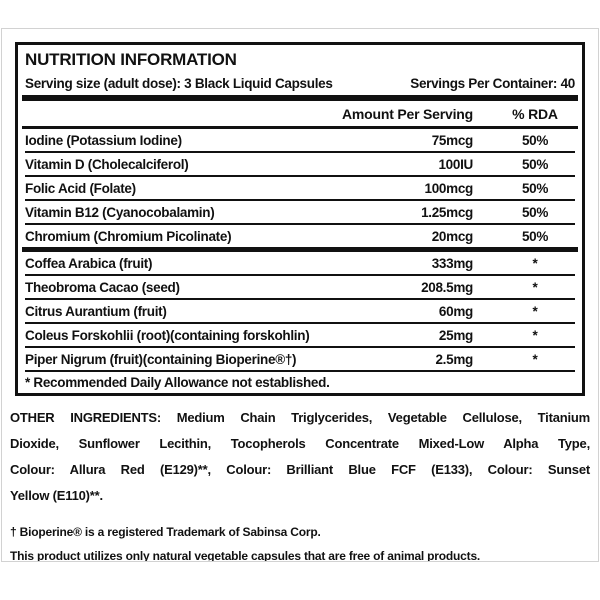 The width and height of the screenshot is (600, 600). What do you see at coordinates (455, 164) in the screenshot?
I see `nutrient-amount: 100IU` at bounding box center [455, 164].